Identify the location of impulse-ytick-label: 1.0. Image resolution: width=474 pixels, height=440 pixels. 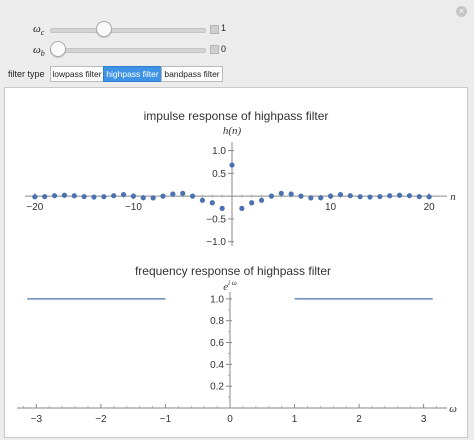
(219, 151).